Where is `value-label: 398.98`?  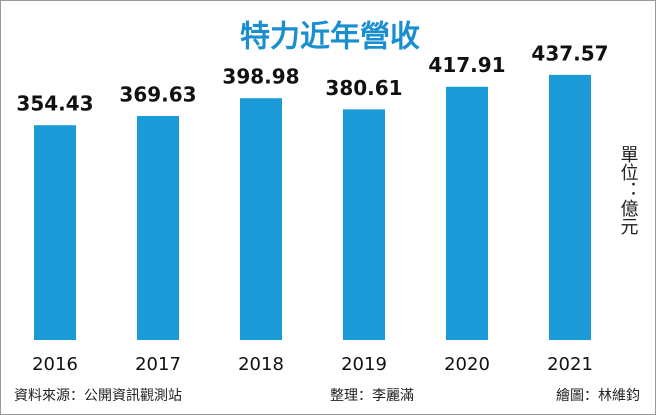
value-label: 398.98 is located at coordinates (260, 77).